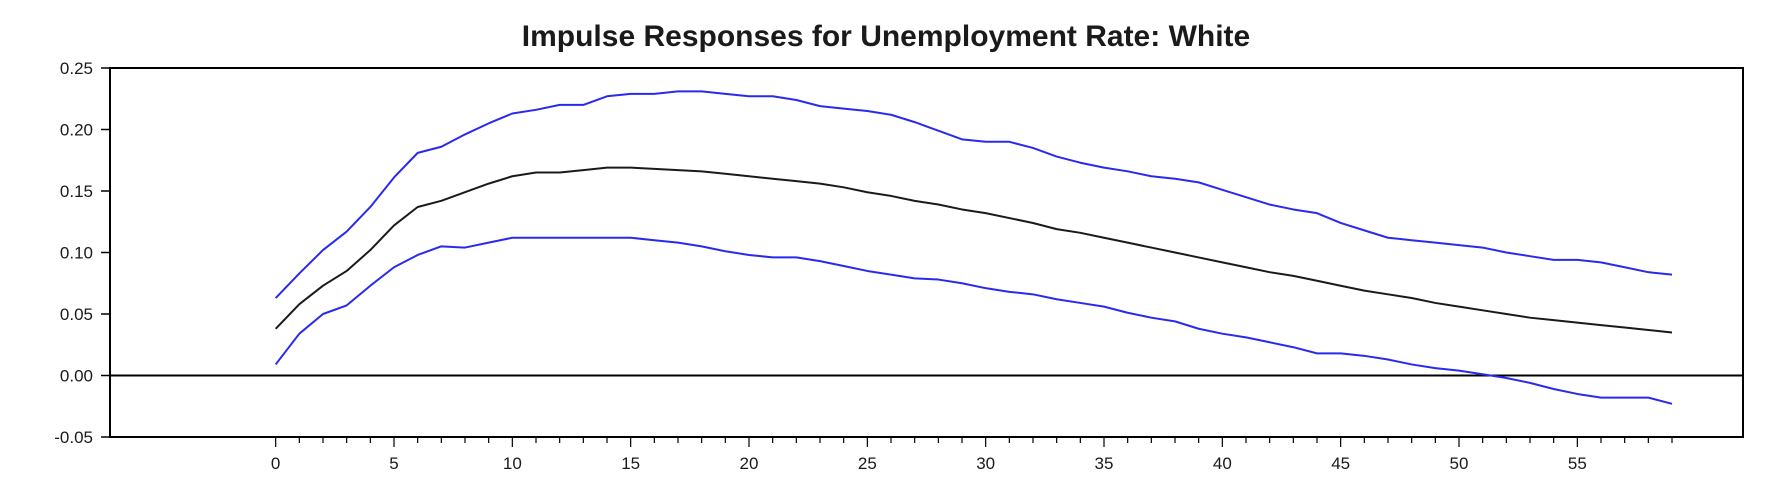  Describe the element at coordinates (1222, 463) in the screenshot. I see `x-tick-label: 40` at that location.